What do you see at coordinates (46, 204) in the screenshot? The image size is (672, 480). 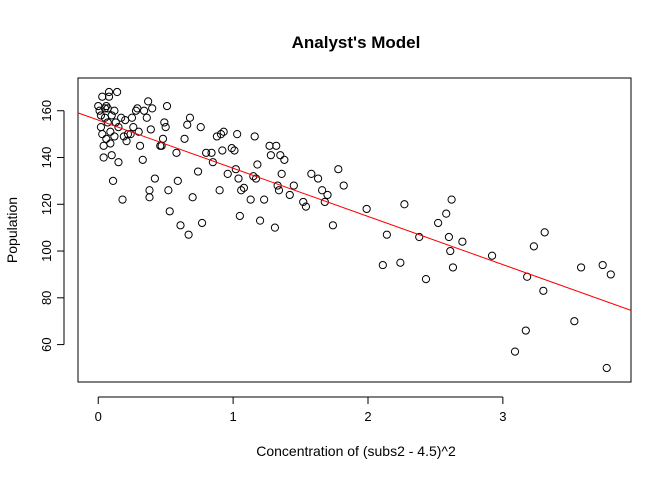 I see `y-tick-label: 120` at bounding box center [46, 204].